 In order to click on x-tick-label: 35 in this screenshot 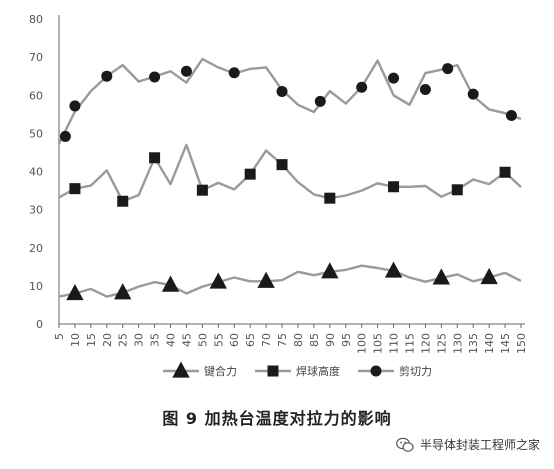, I will do `click(155, 340)`.